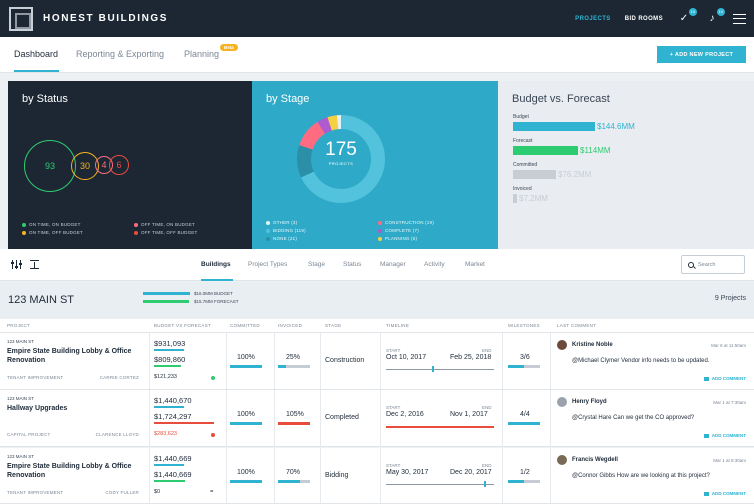 The image size is (754, 504). What do you see at coordinates (289, 230) in the screenshot?
I see `legend-label: BIDDING (119)` at bounding box center [289, 230].